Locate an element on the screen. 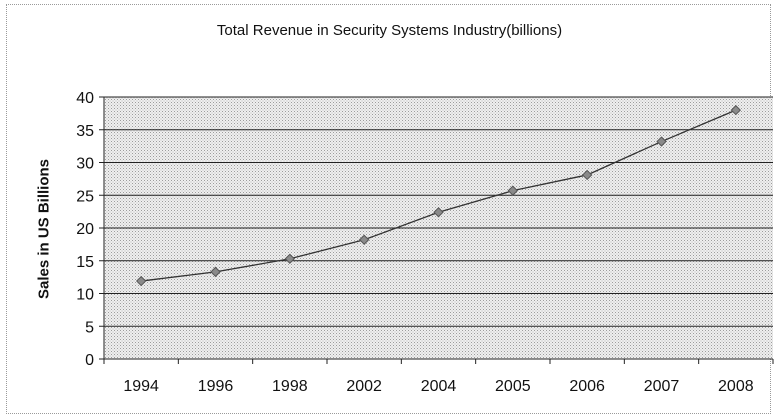 This screenshot has height=420, width=779. y-tick-label: 20 is located at coordinates (85, 229).